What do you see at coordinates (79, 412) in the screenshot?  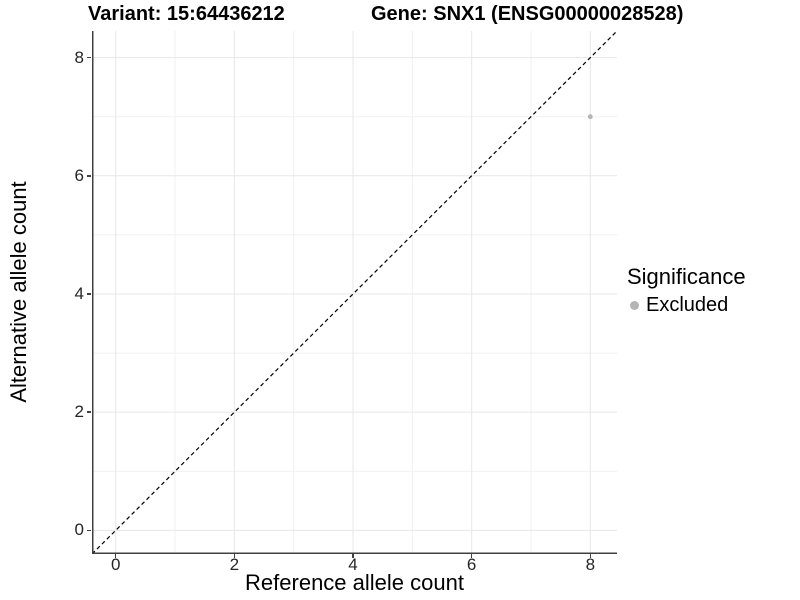 I see `y-tick-label: 2` at bounding box center [79, 412].